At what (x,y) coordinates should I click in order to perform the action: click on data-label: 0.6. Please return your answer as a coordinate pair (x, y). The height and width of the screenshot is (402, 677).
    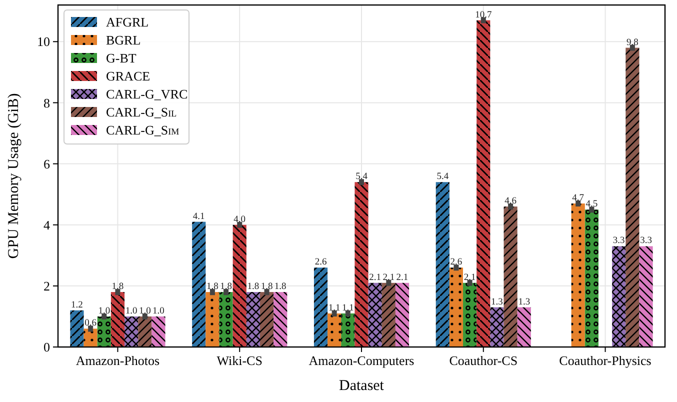
    Looking at the image, I should click on (90, 323).